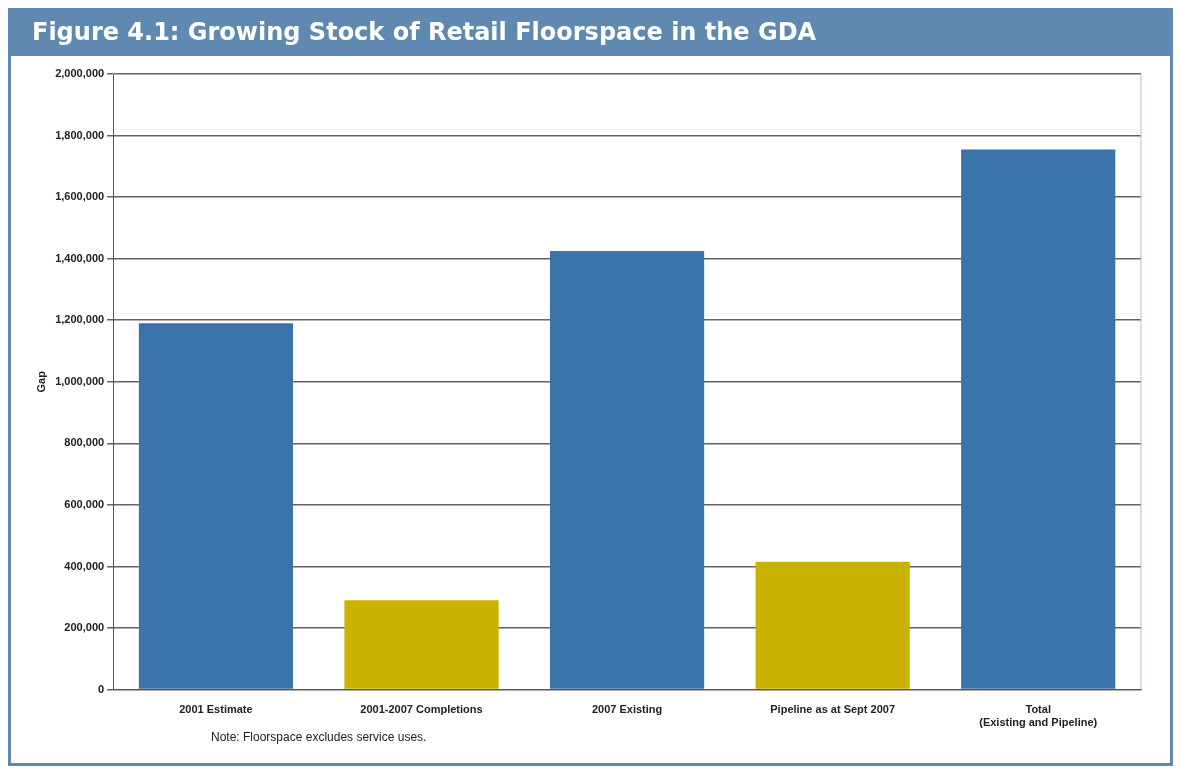 Image resolution: width=1181 pixels, height=784 pixels. What do you see at coordinates (80, 257) in the screenshot?
I see `y-tick-label: 1,400,000` at bounding box center [80, 257].